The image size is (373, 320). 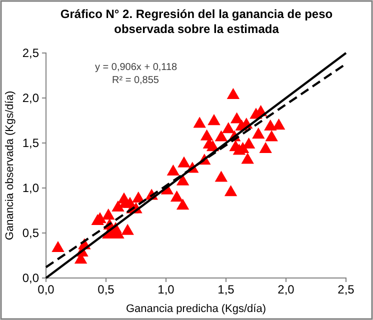 What do you see at coordinates (31, 53) in the screenshot?
I see `y-tick-label: 2,5` at bounding box center [31, 53].